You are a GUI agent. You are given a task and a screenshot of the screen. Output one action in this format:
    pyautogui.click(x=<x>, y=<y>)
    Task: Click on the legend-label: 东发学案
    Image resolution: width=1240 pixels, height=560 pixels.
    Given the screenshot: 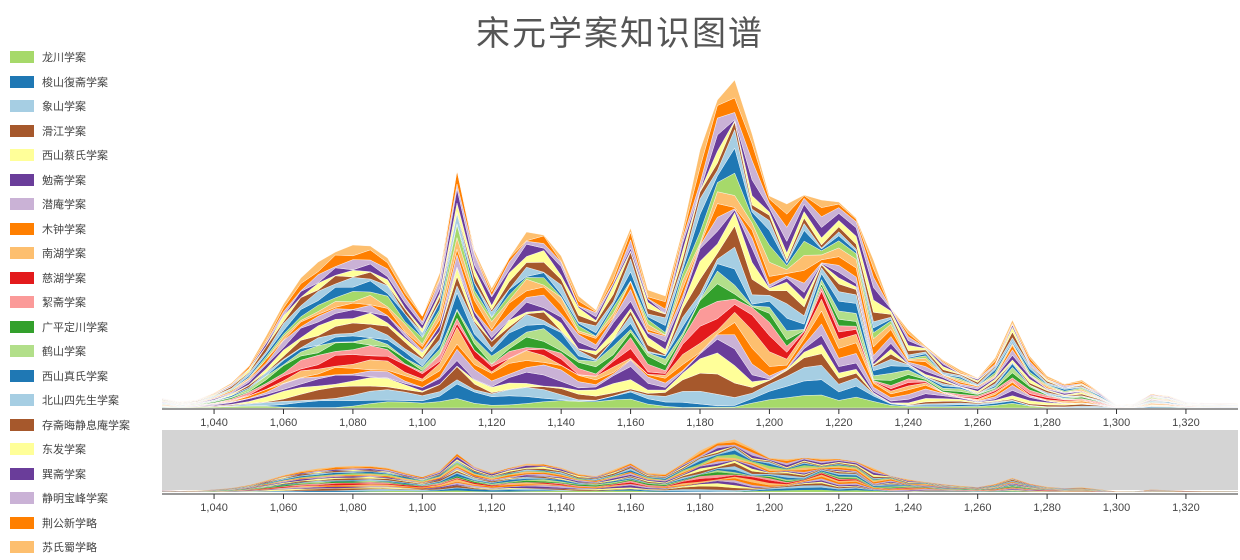 What is the action you would take?
    pyautogui.click(x=64, y=450)
    